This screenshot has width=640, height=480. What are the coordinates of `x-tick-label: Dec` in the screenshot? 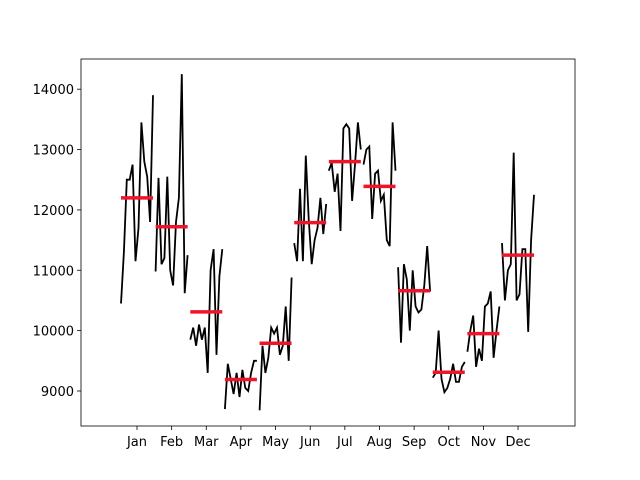 It's located at (517, 442).